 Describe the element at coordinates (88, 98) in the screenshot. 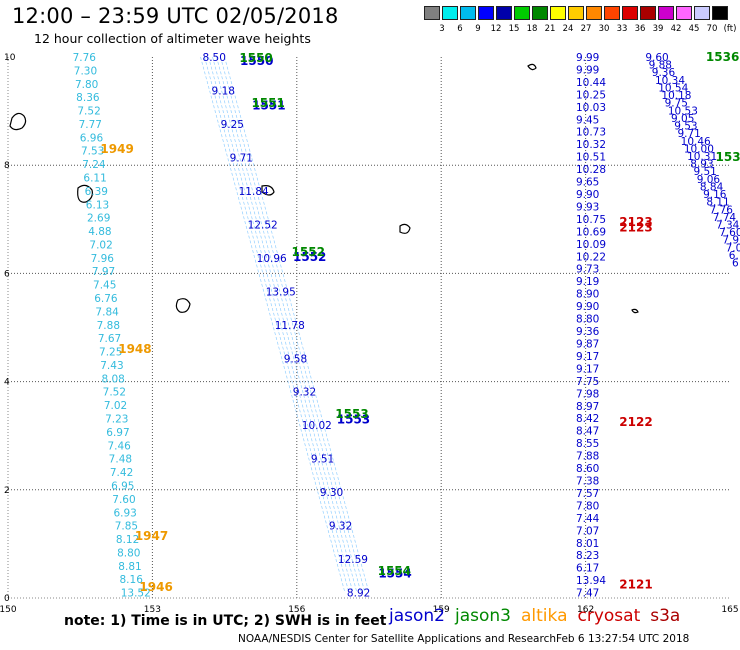

I see `wave-height-value: 8.36` at that location.